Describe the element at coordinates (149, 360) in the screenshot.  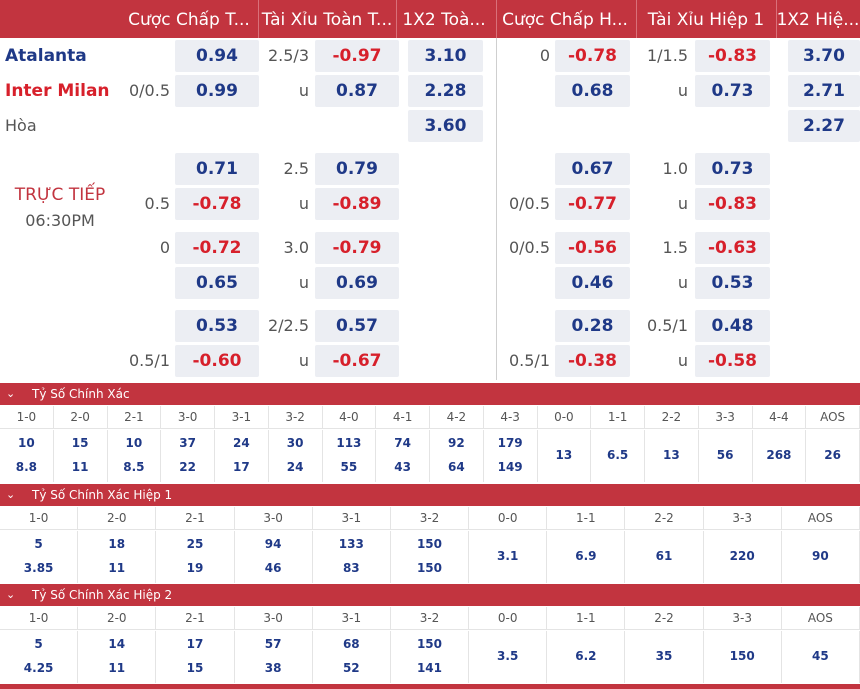
I see `handicap-line: 0.5/1` at that location.